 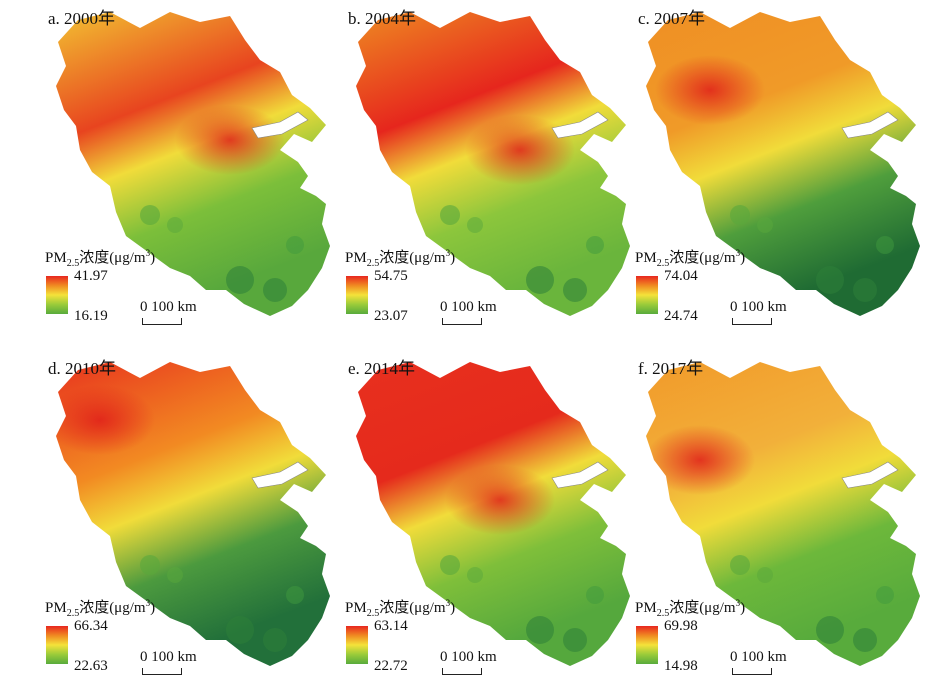 What do you see at coordinates (382, 368) in the screenshot?
I see `panel-title: e. 2014年` at bounding box center [382, 368].